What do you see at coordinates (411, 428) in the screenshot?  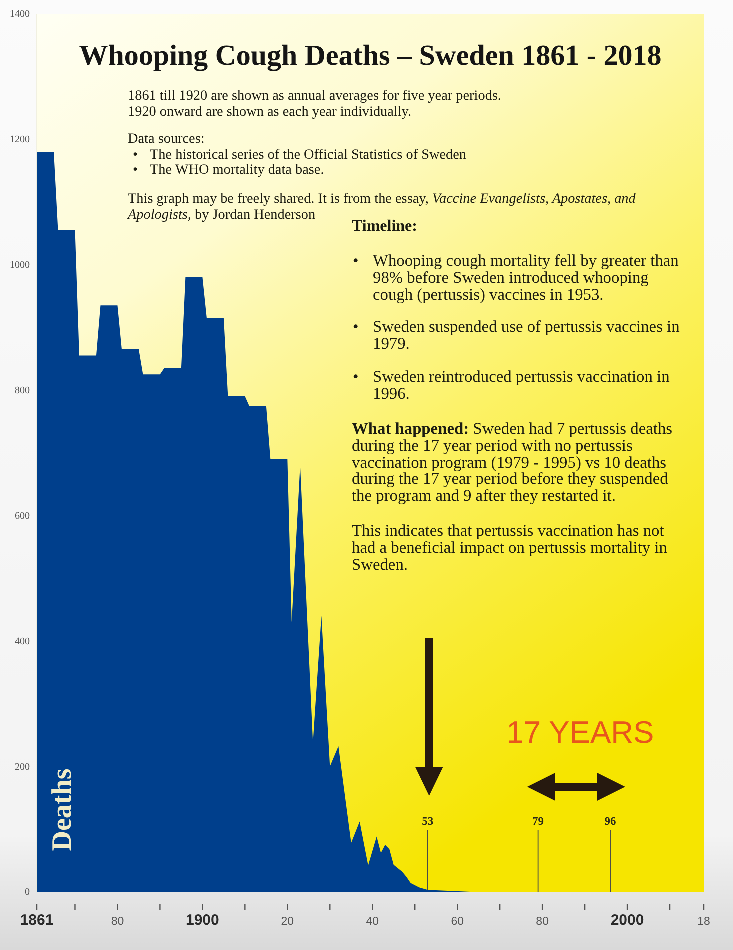 I see `annotation: What happened:` at bounding box center [411, 428].